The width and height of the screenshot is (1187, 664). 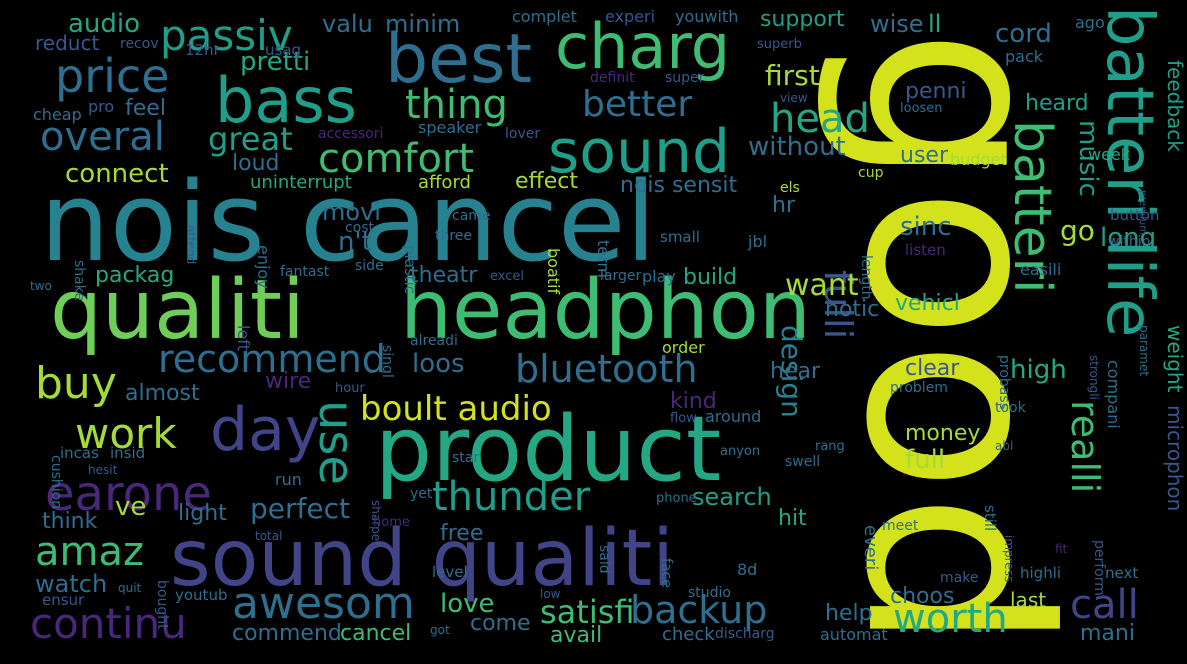 What do you see at coordinates (103, 470) in the screenshot?
I see `word-hesit: hesit` at bounding box center [103, 470].